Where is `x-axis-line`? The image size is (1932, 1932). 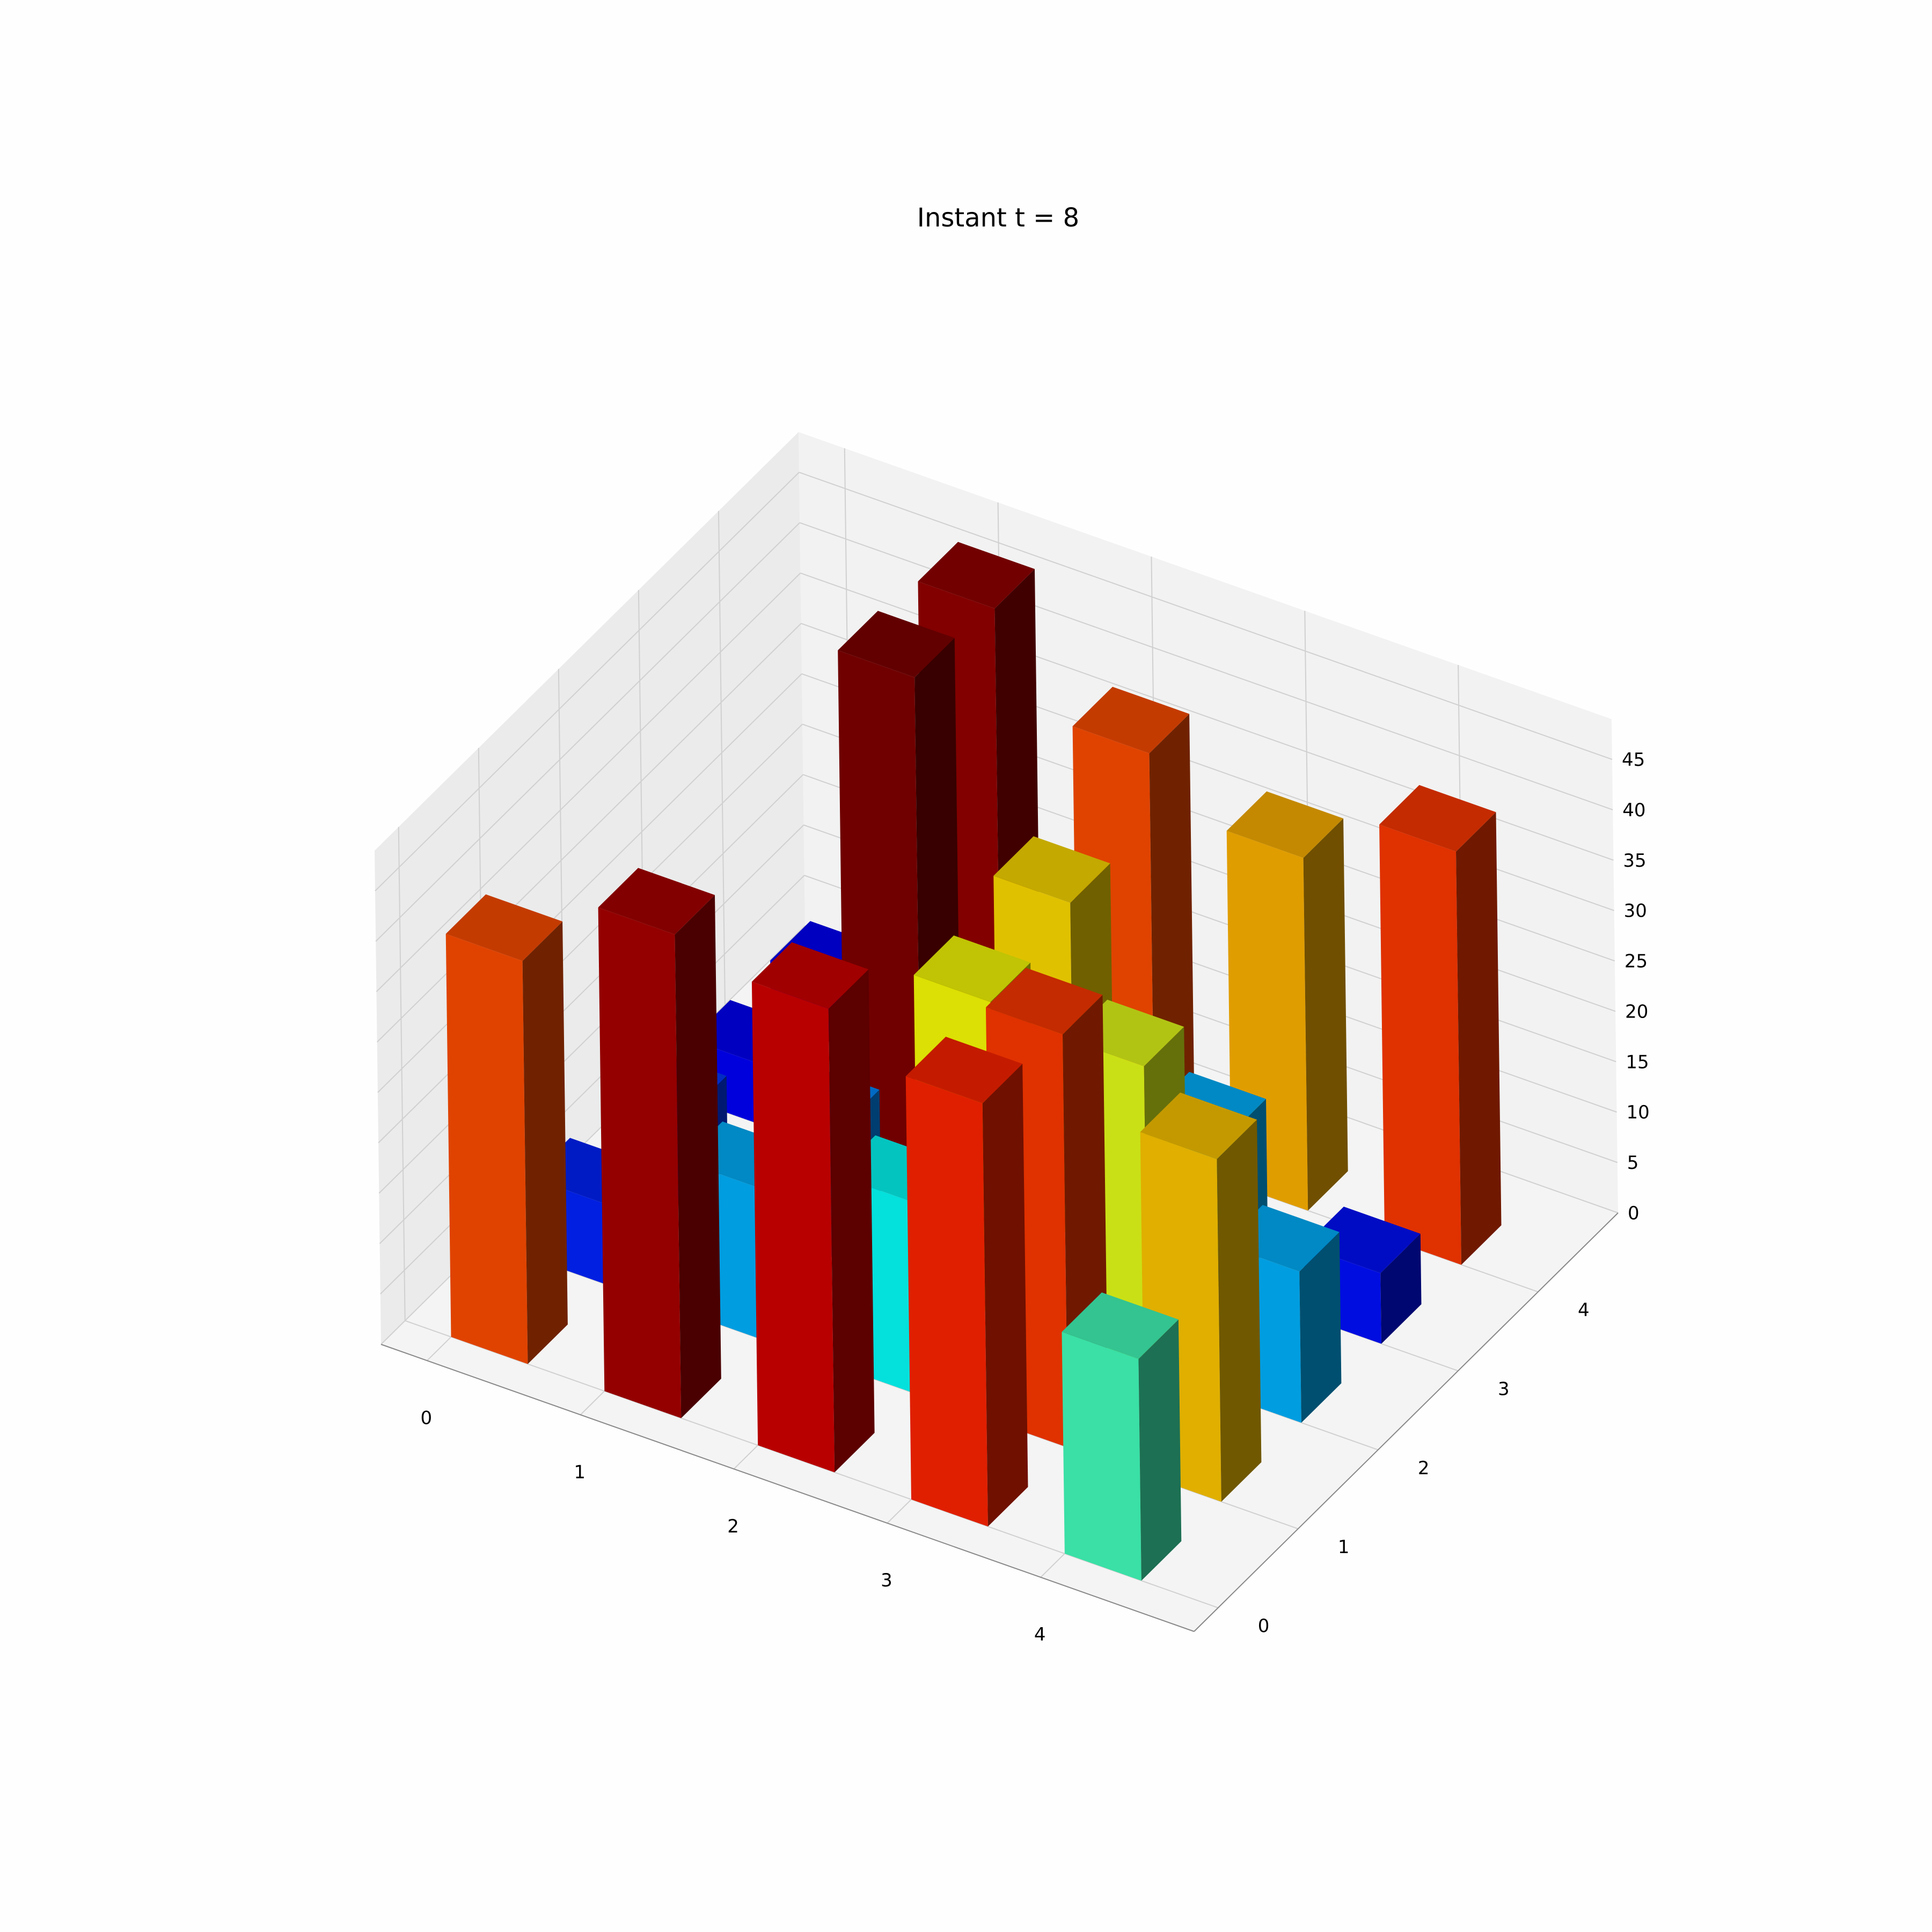 x-axis-line is located at coordinates (787, 1488).